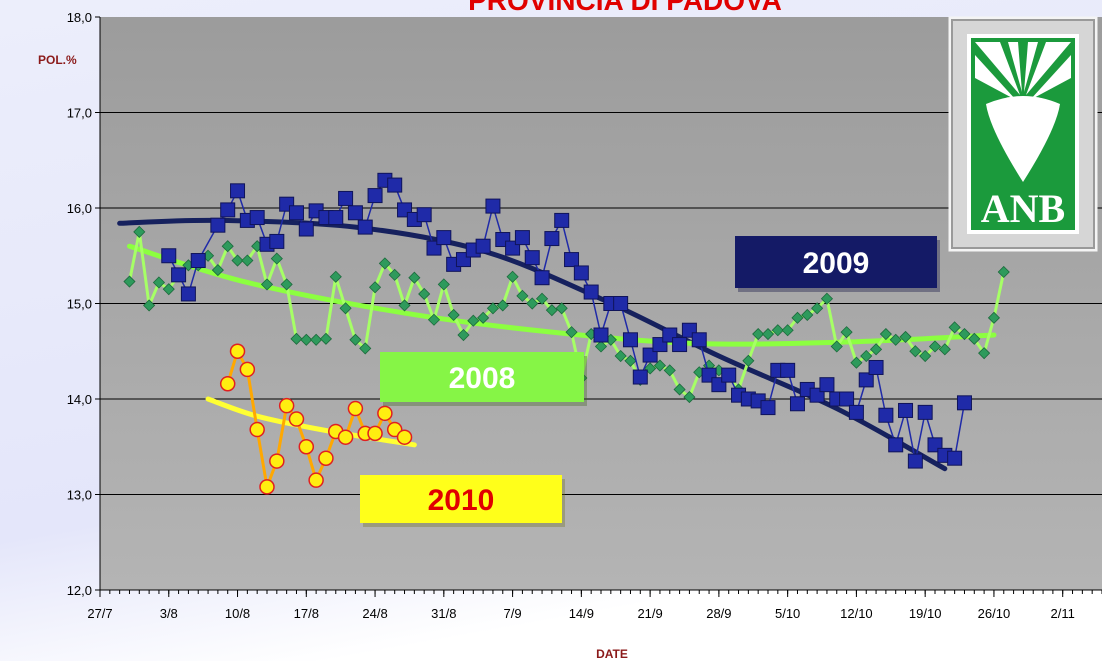 The image size is (1102, 661). What do you see at coordinates (513, 613) in the screenshot?
I see `x-tick-label: 7/9` at bounding box center [513, 613].